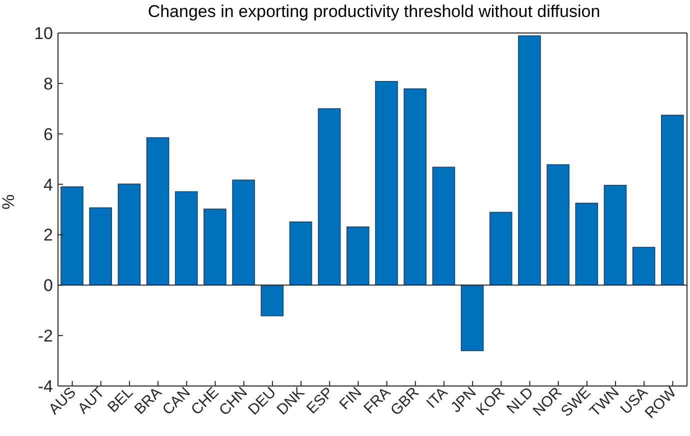 The width and height of the screenshot is (690, 436). I want to click on y-tick-label: 0, so click(48, 286).